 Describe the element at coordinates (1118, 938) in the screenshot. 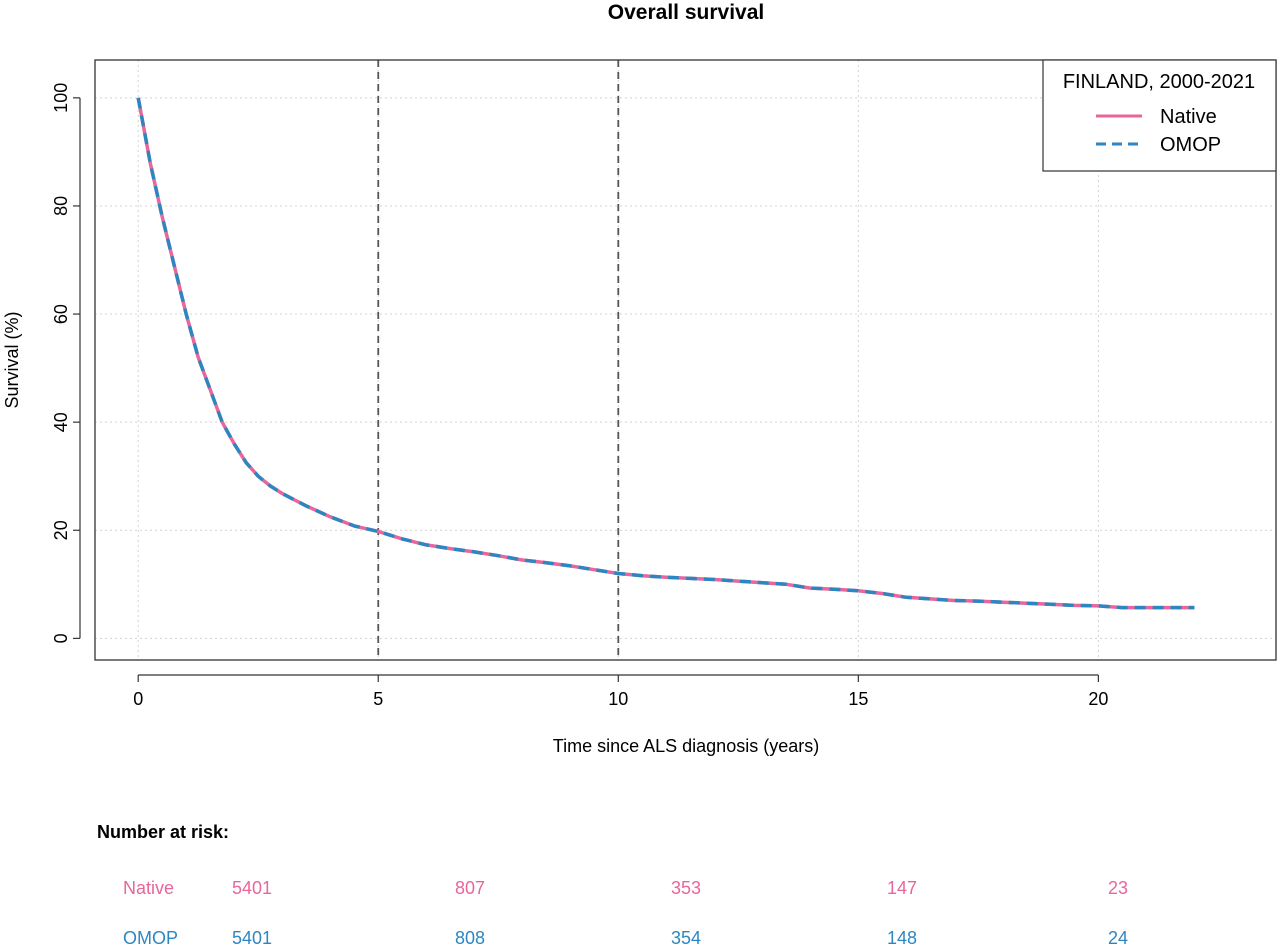

I see `risk-value: 24` at that location.